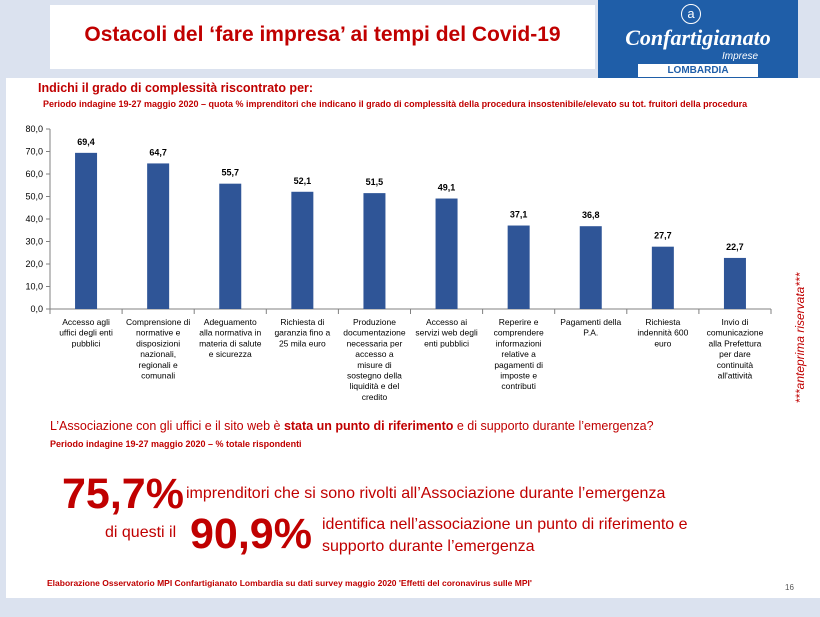 Image resolution: width=820 pixels, height=617 pixels. Describe the element at coordinates (123, 494) in the screenshot. I see `stat-big-1: 75,7%` at that location.